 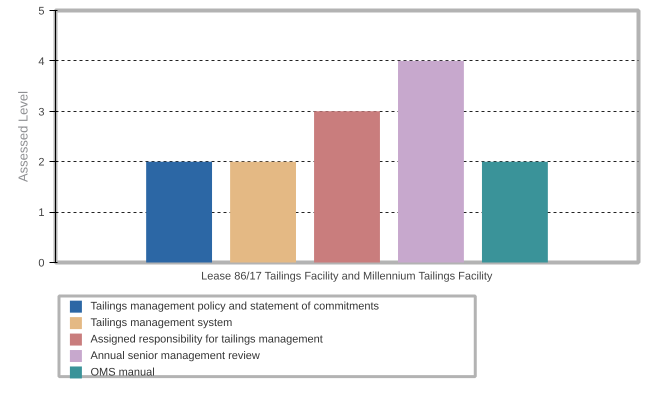 I want to click on x-axis-title: Lease 86/17 Tailings Facility and Millennium Tailings Facility, so click(x=347, y=276).